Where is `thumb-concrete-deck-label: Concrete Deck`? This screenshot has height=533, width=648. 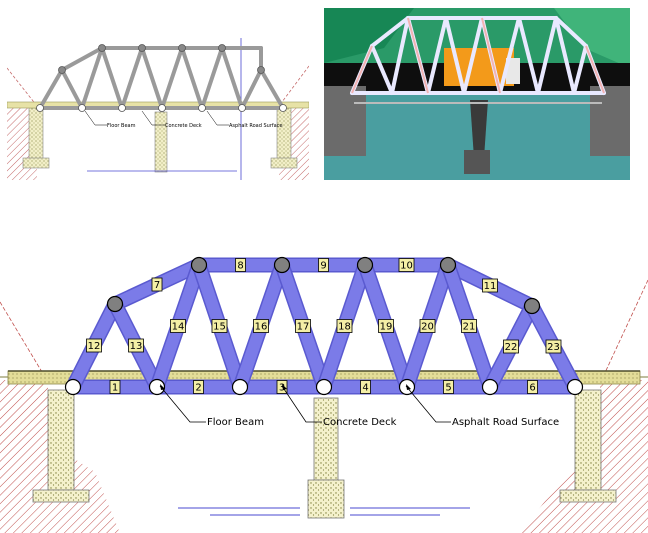
thumb-concrete-deck-label: Concrete Deck is located at coordinates (183, 126).